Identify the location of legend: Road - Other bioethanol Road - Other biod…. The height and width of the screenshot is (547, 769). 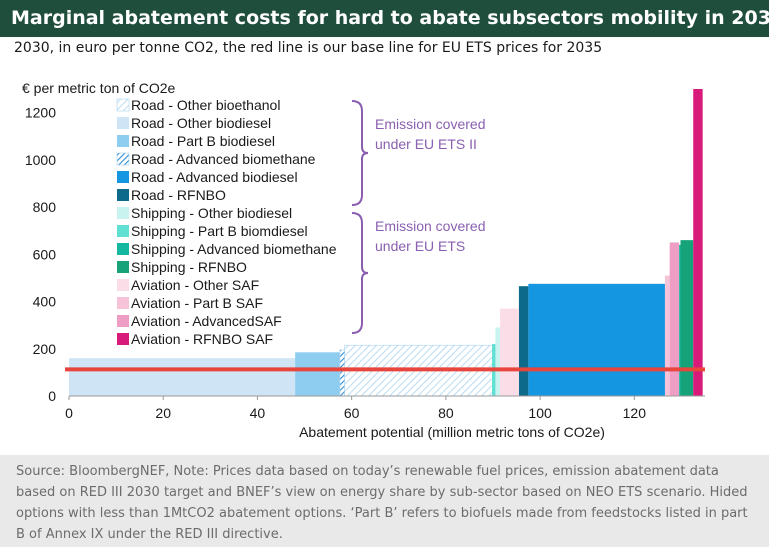
(226, 222).